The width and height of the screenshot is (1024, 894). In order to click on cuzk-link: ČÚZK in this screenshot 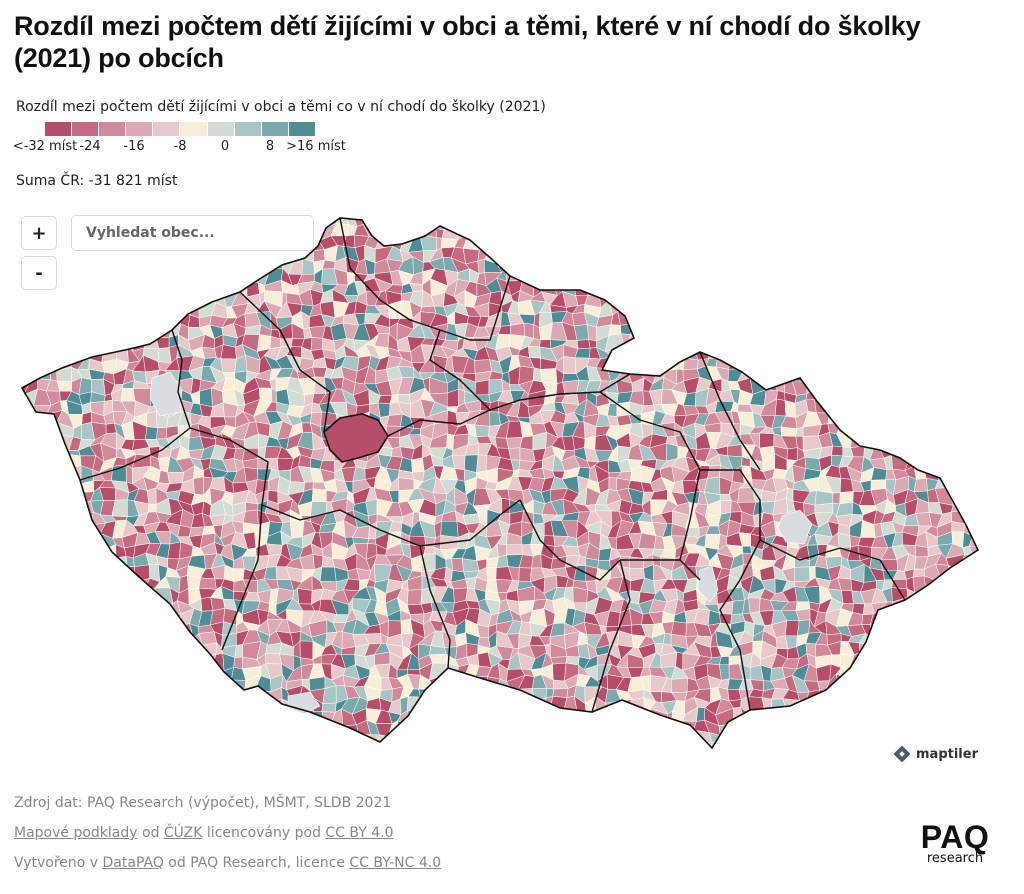, I will do `click(183, 833)`.